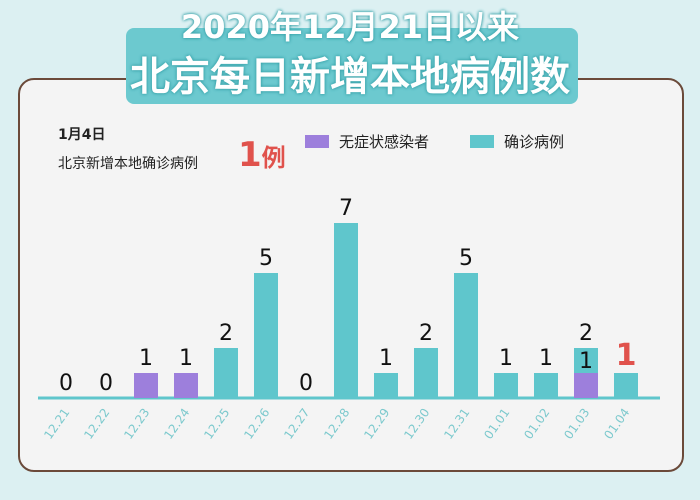 This screenshot has width=700, height=500. What do you see at coordinates (466, 335) in the screenshot?
I see `bar-confirmed-12.31` at bounding box center [466, 335].